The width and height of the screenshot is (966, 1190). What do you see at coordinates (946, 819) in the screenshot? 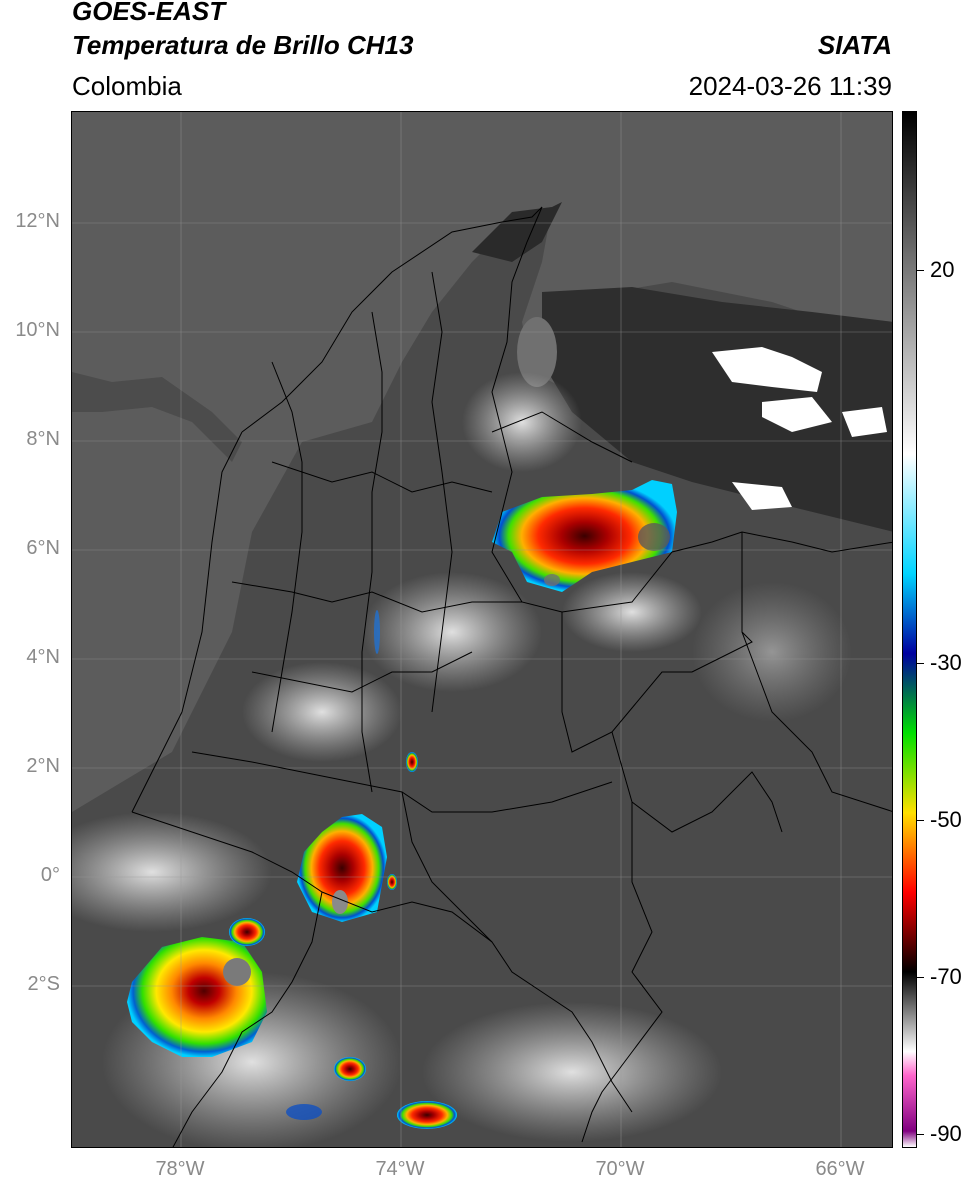
I see `colorbar-label-minus50: -50` at bounding box center [946, 819].